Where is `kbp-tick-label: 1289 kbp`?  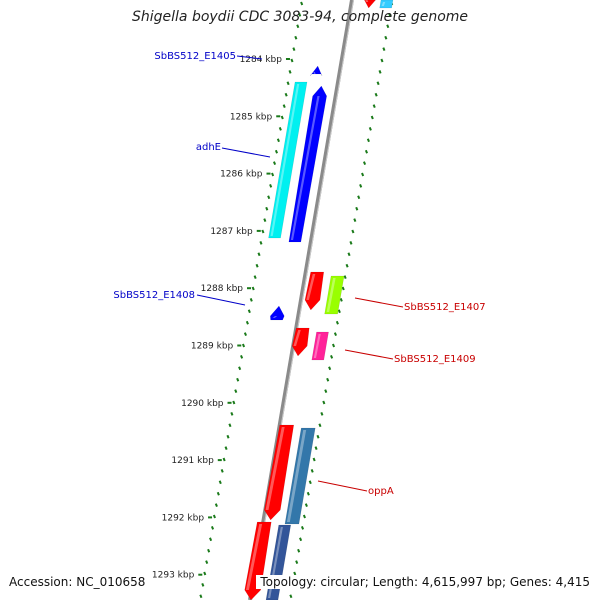
kbp-tick-label: 1289 kbp is located at coordinates (212, 347).